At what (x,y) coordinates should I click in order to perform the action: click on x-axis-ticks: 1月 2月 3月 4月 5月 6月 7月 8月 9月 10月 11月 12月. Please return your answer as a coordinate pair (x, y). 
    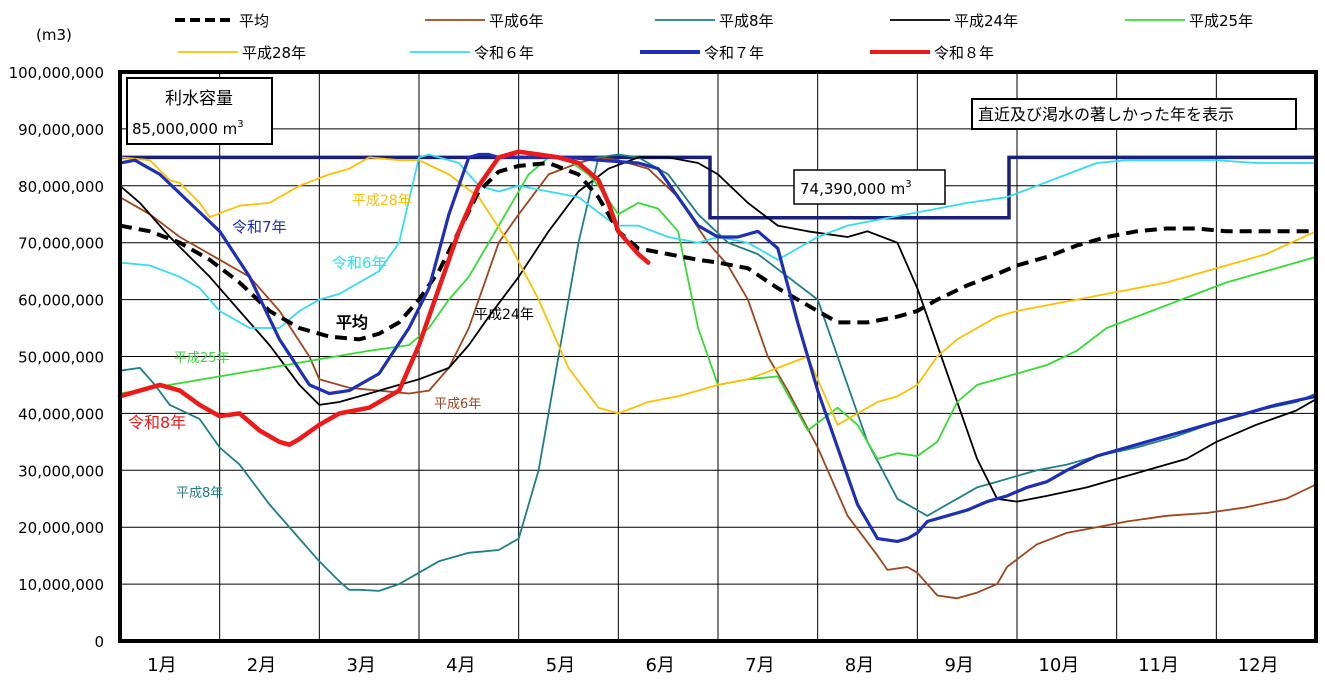
    Looking at the image, I should click on (713, 665).